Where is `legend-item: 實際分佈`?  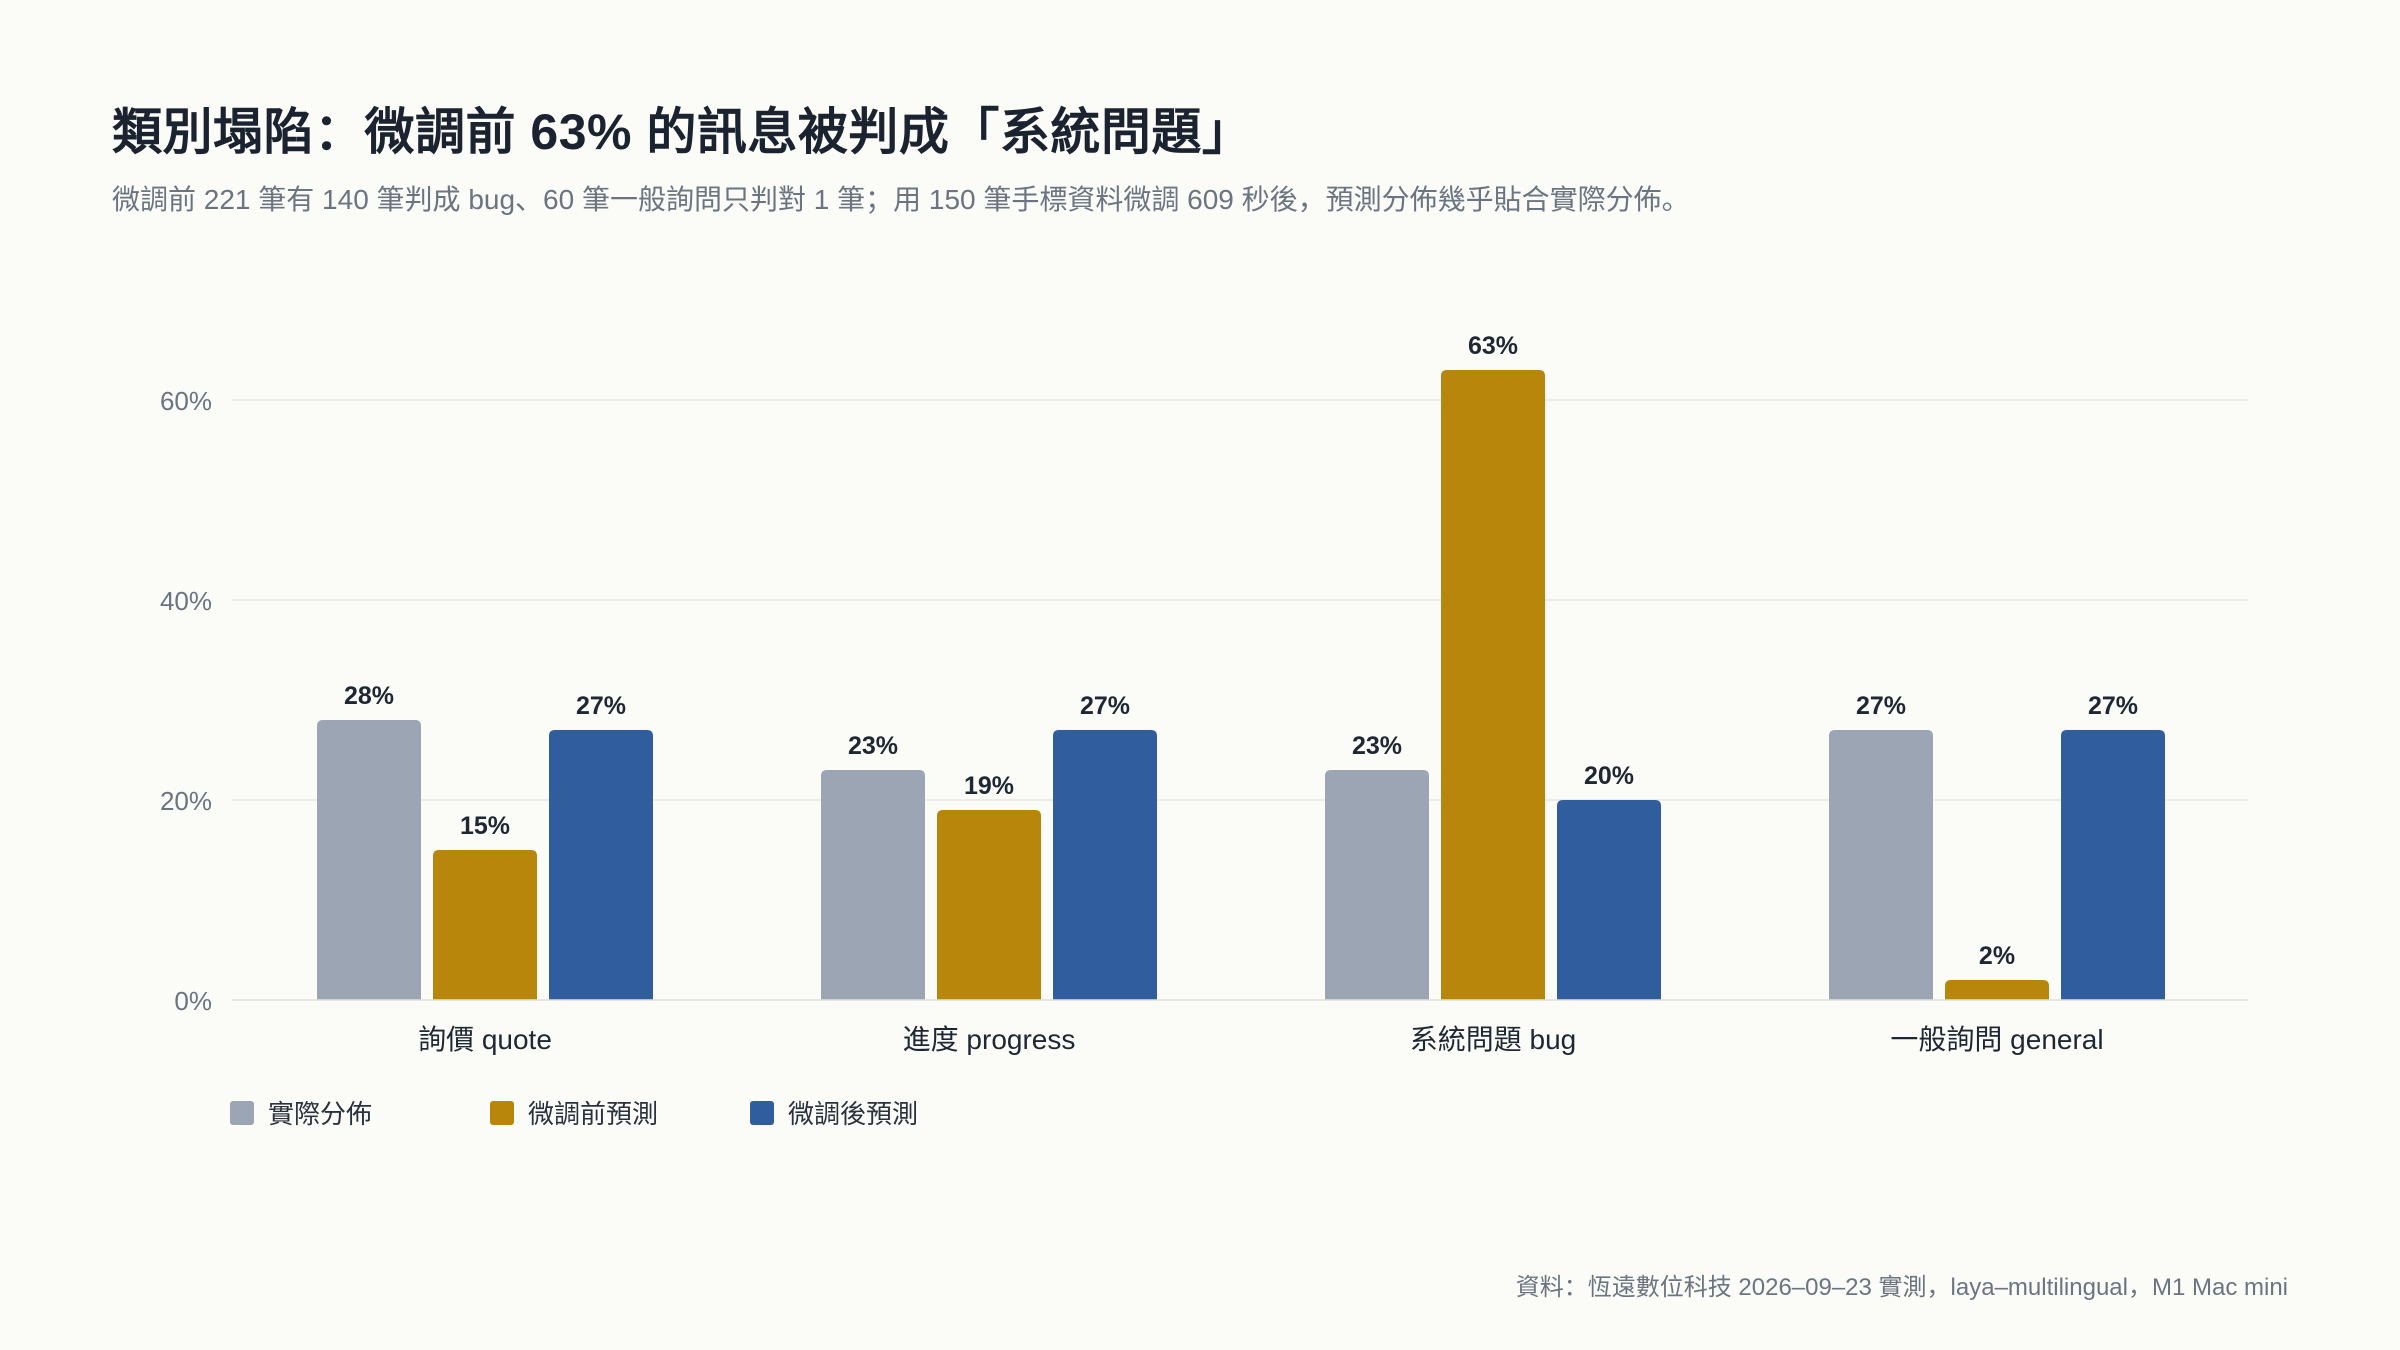 legend-item: 實際分佈 is located at coordinates (360, 1112).